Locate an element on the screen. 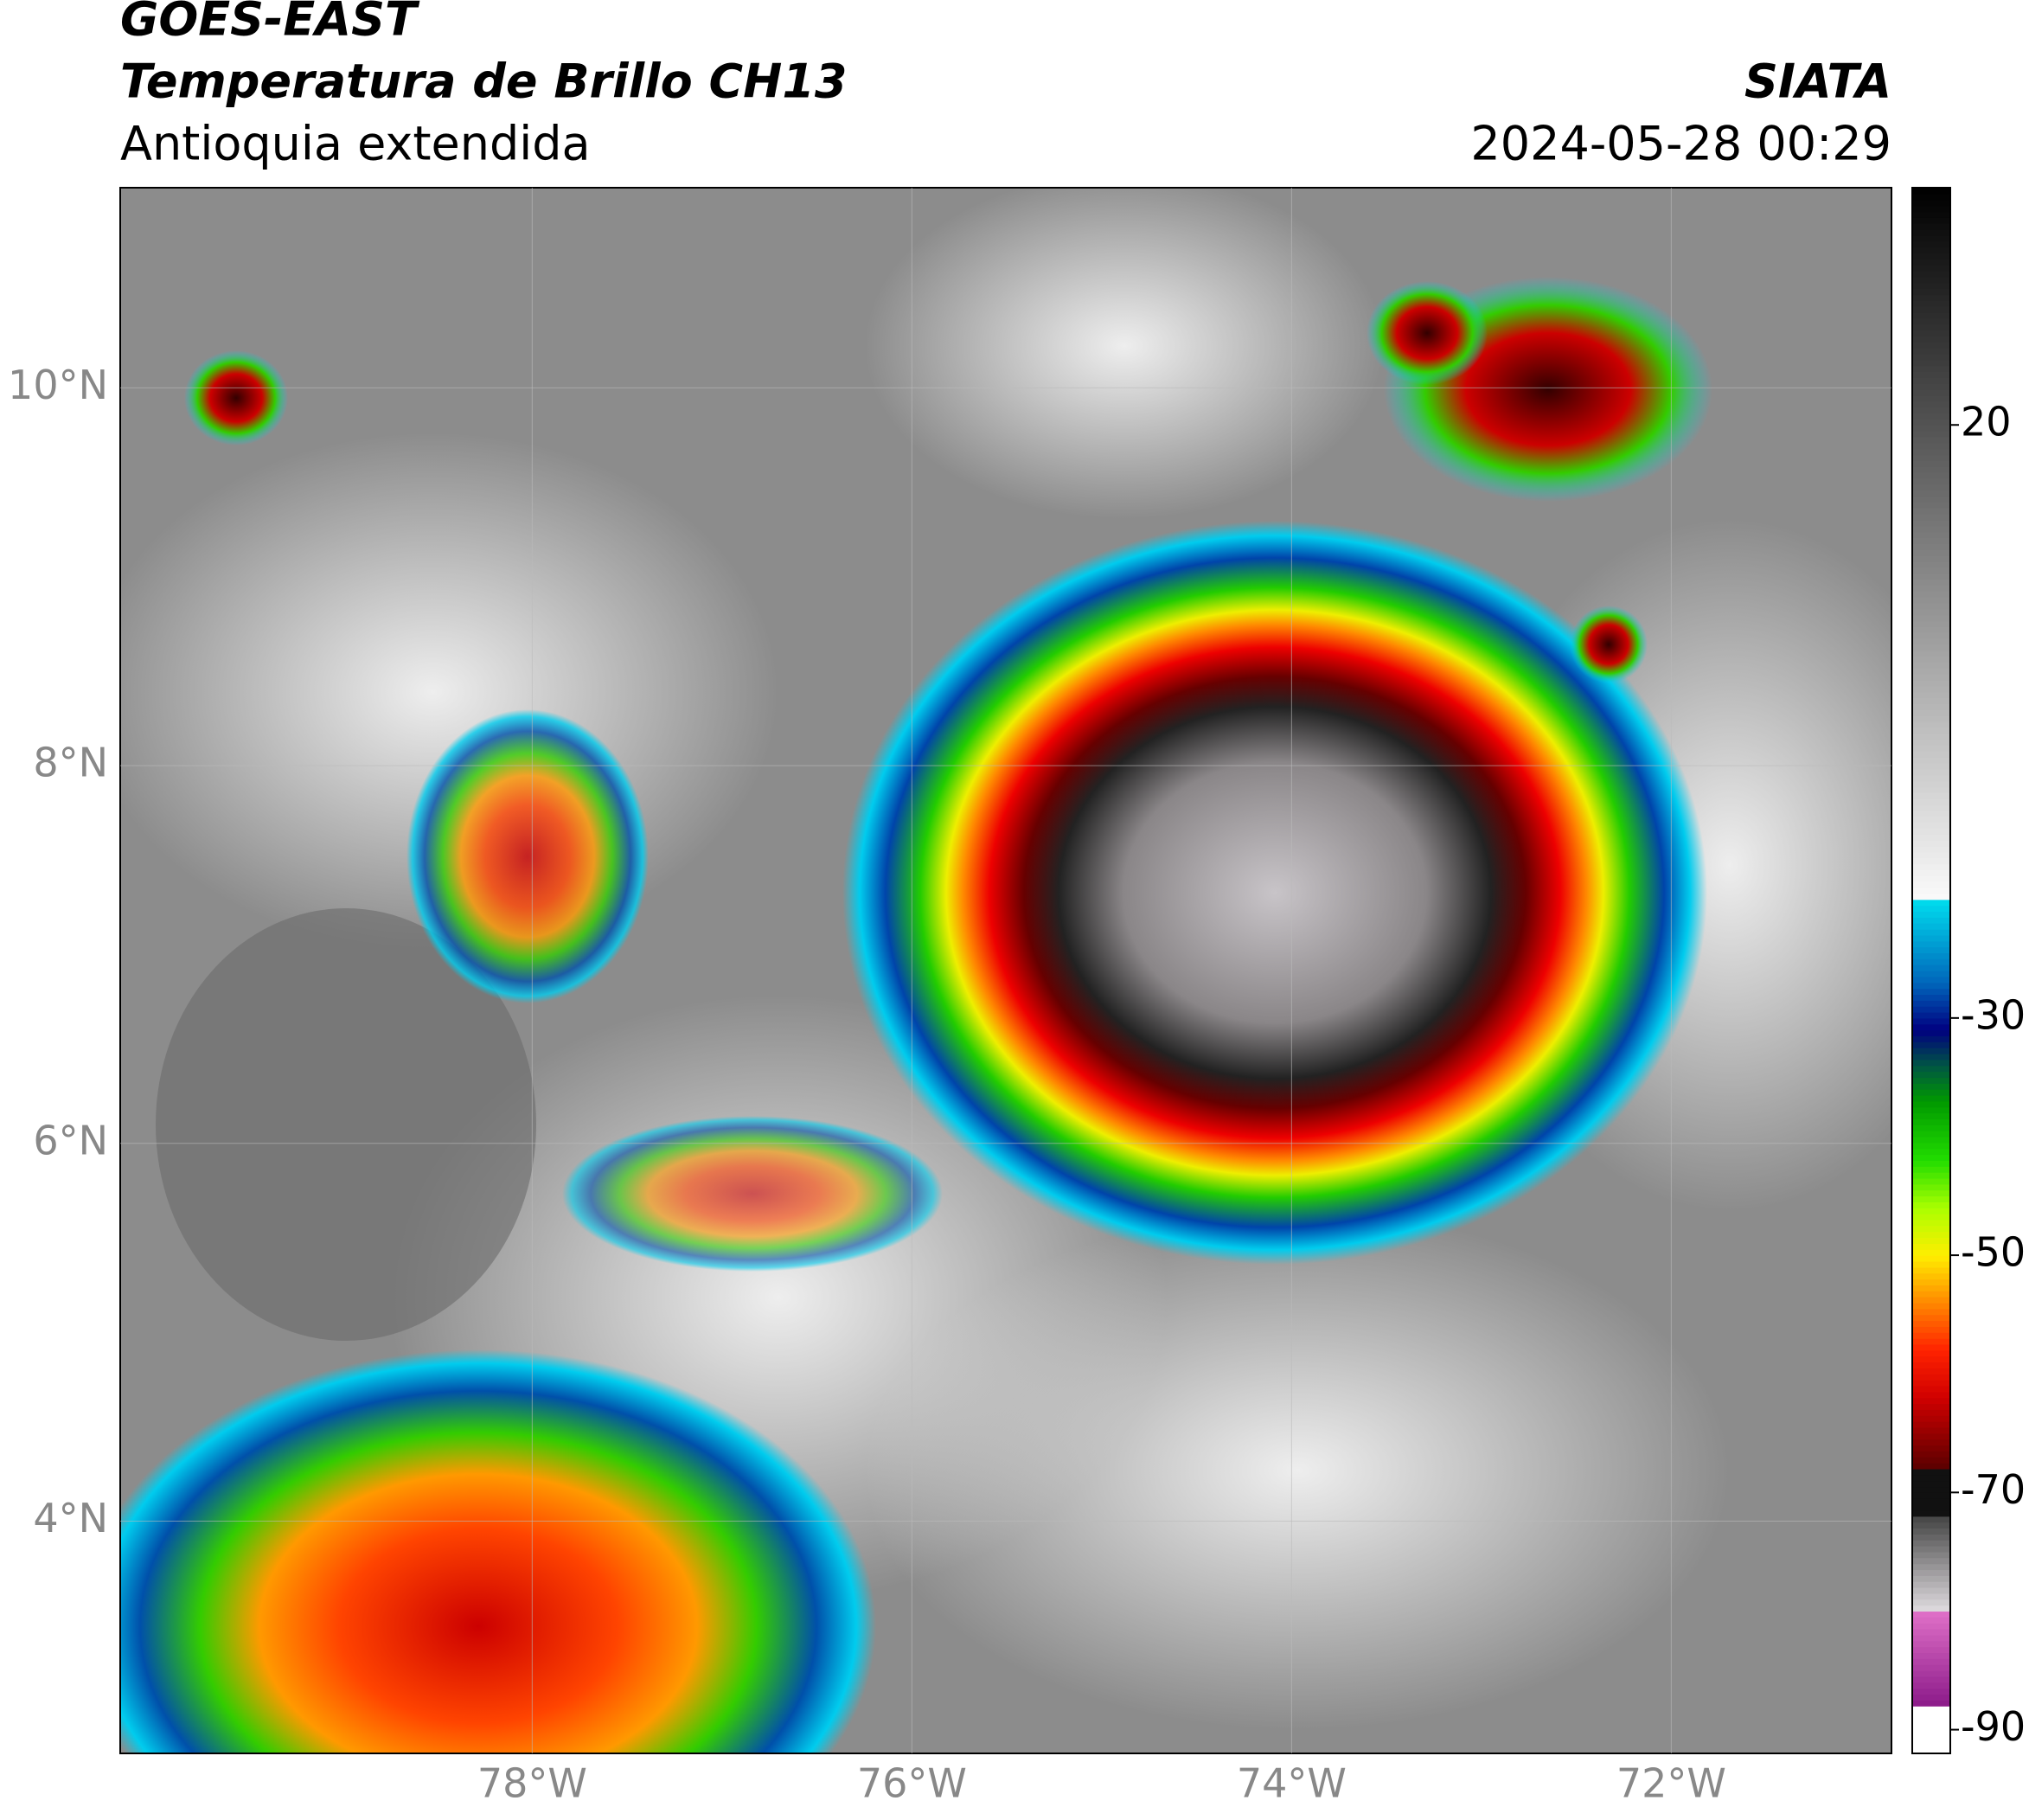 The image size is (2029, 1820). subtitle: Temperatura de Brillo CH13 is located at coordinates (484, 81).